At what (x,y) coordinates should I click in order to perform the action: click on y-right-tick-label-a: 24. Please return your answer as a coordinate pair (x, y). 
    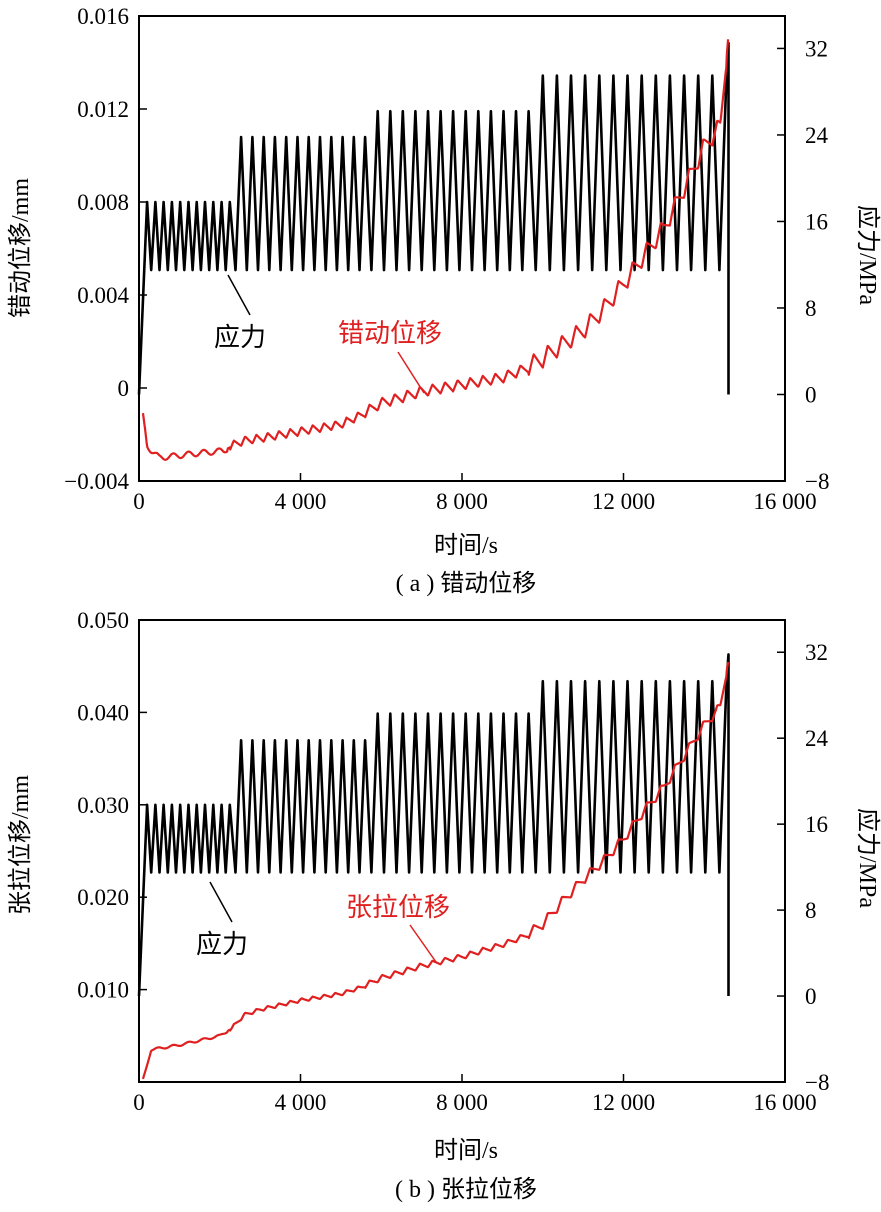
    Looking at the image, I should click on (817, 135).